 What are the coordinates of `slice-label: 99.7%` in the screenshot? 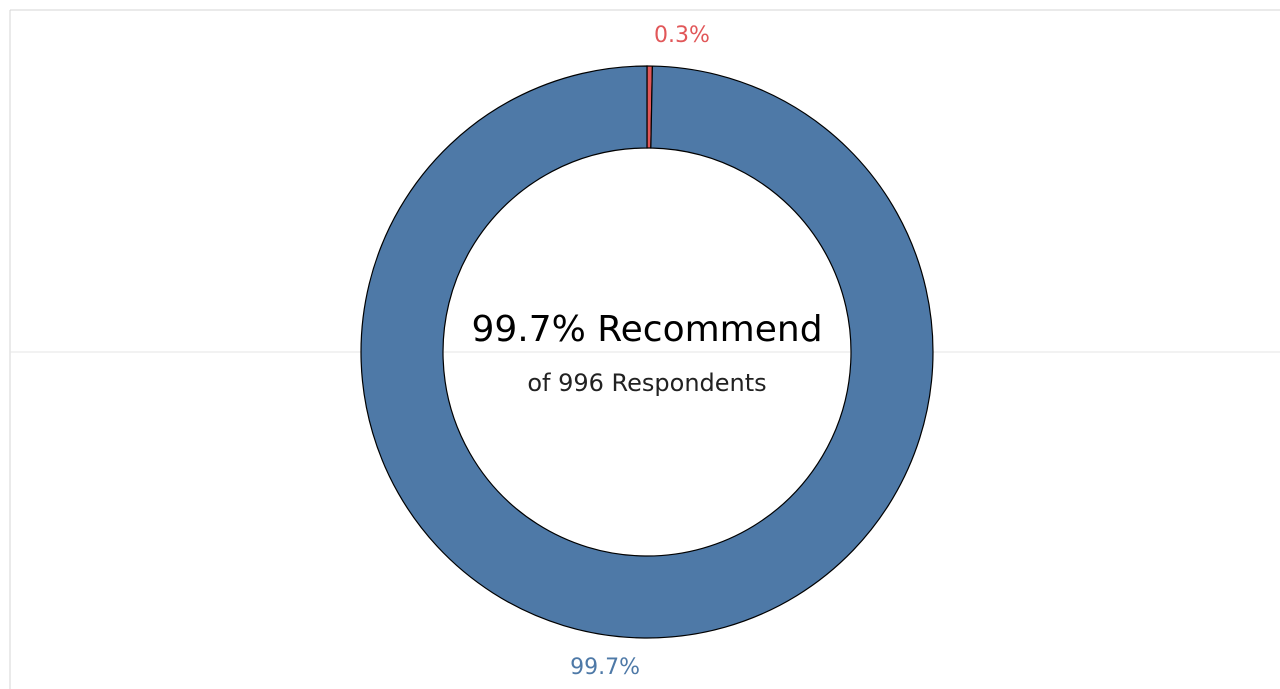 It's located at (605, 667).